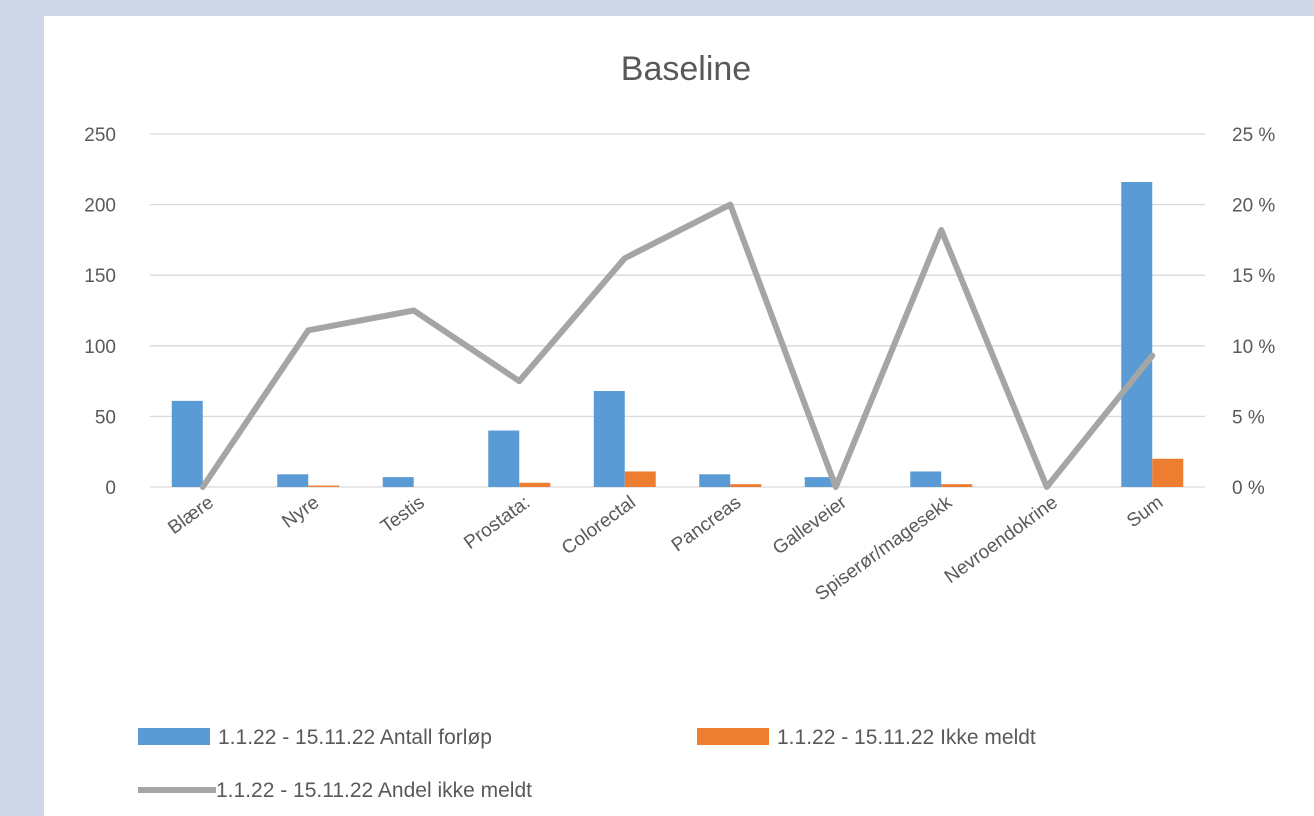  Describe the element at coordinates (686, 69) in the screenshot. I see `chart-title: Baseline` at that location.